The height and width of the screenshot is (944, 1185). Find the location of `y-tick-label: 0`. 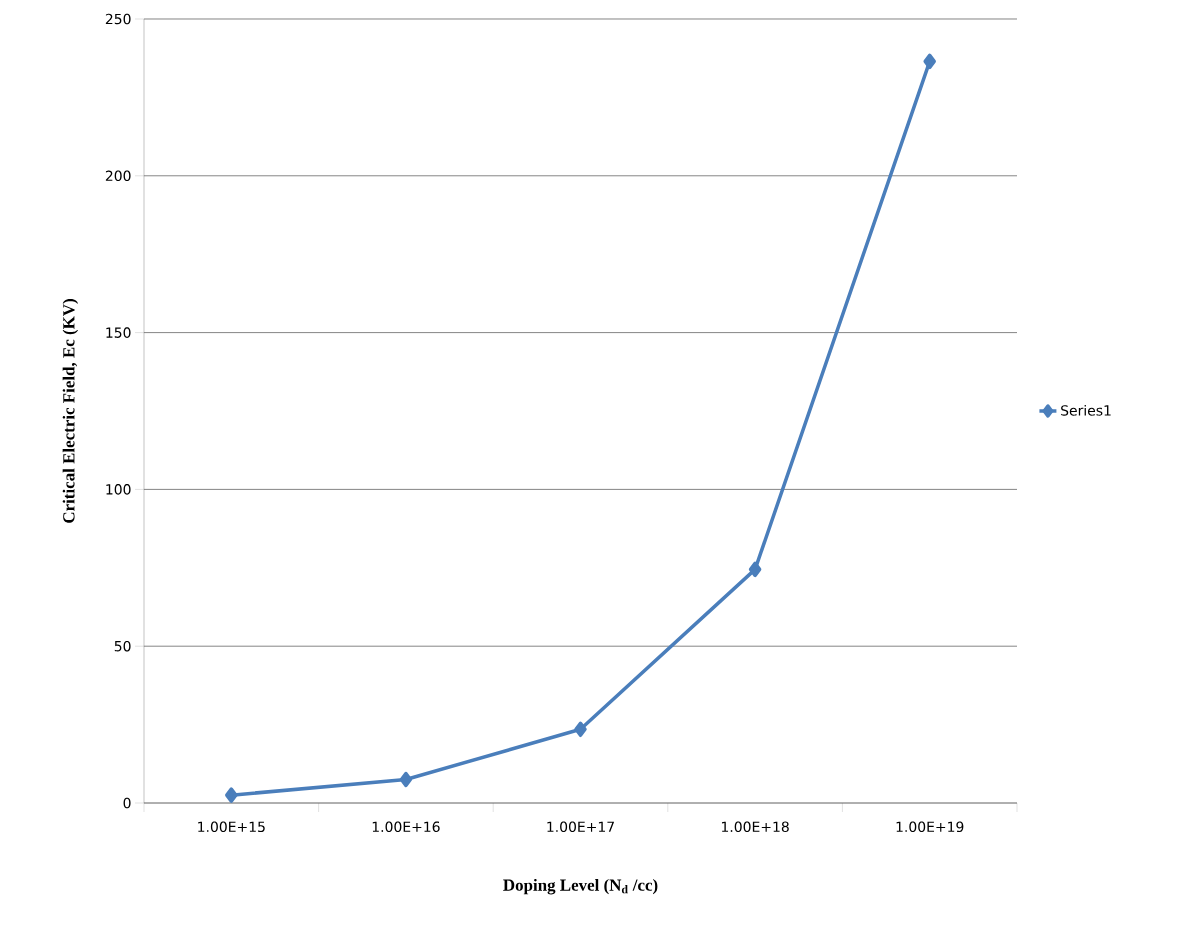

y-tick-label: 0 is located at coordinates (127, 803).